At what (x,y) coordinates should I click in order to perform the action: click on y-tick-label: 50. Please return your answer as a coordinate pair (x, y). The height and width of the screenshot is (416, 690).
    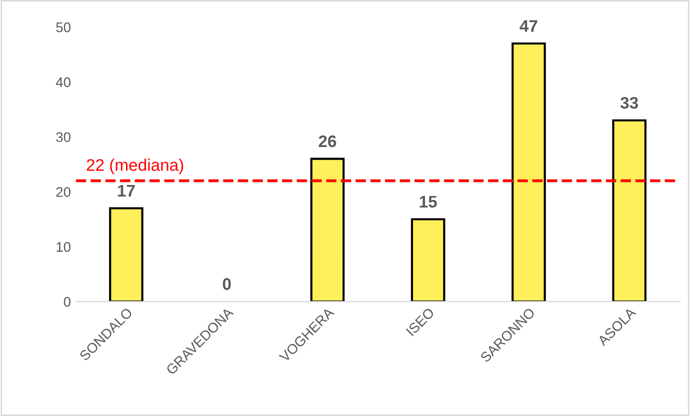
    Looking at the image, I should click on (63, 27).